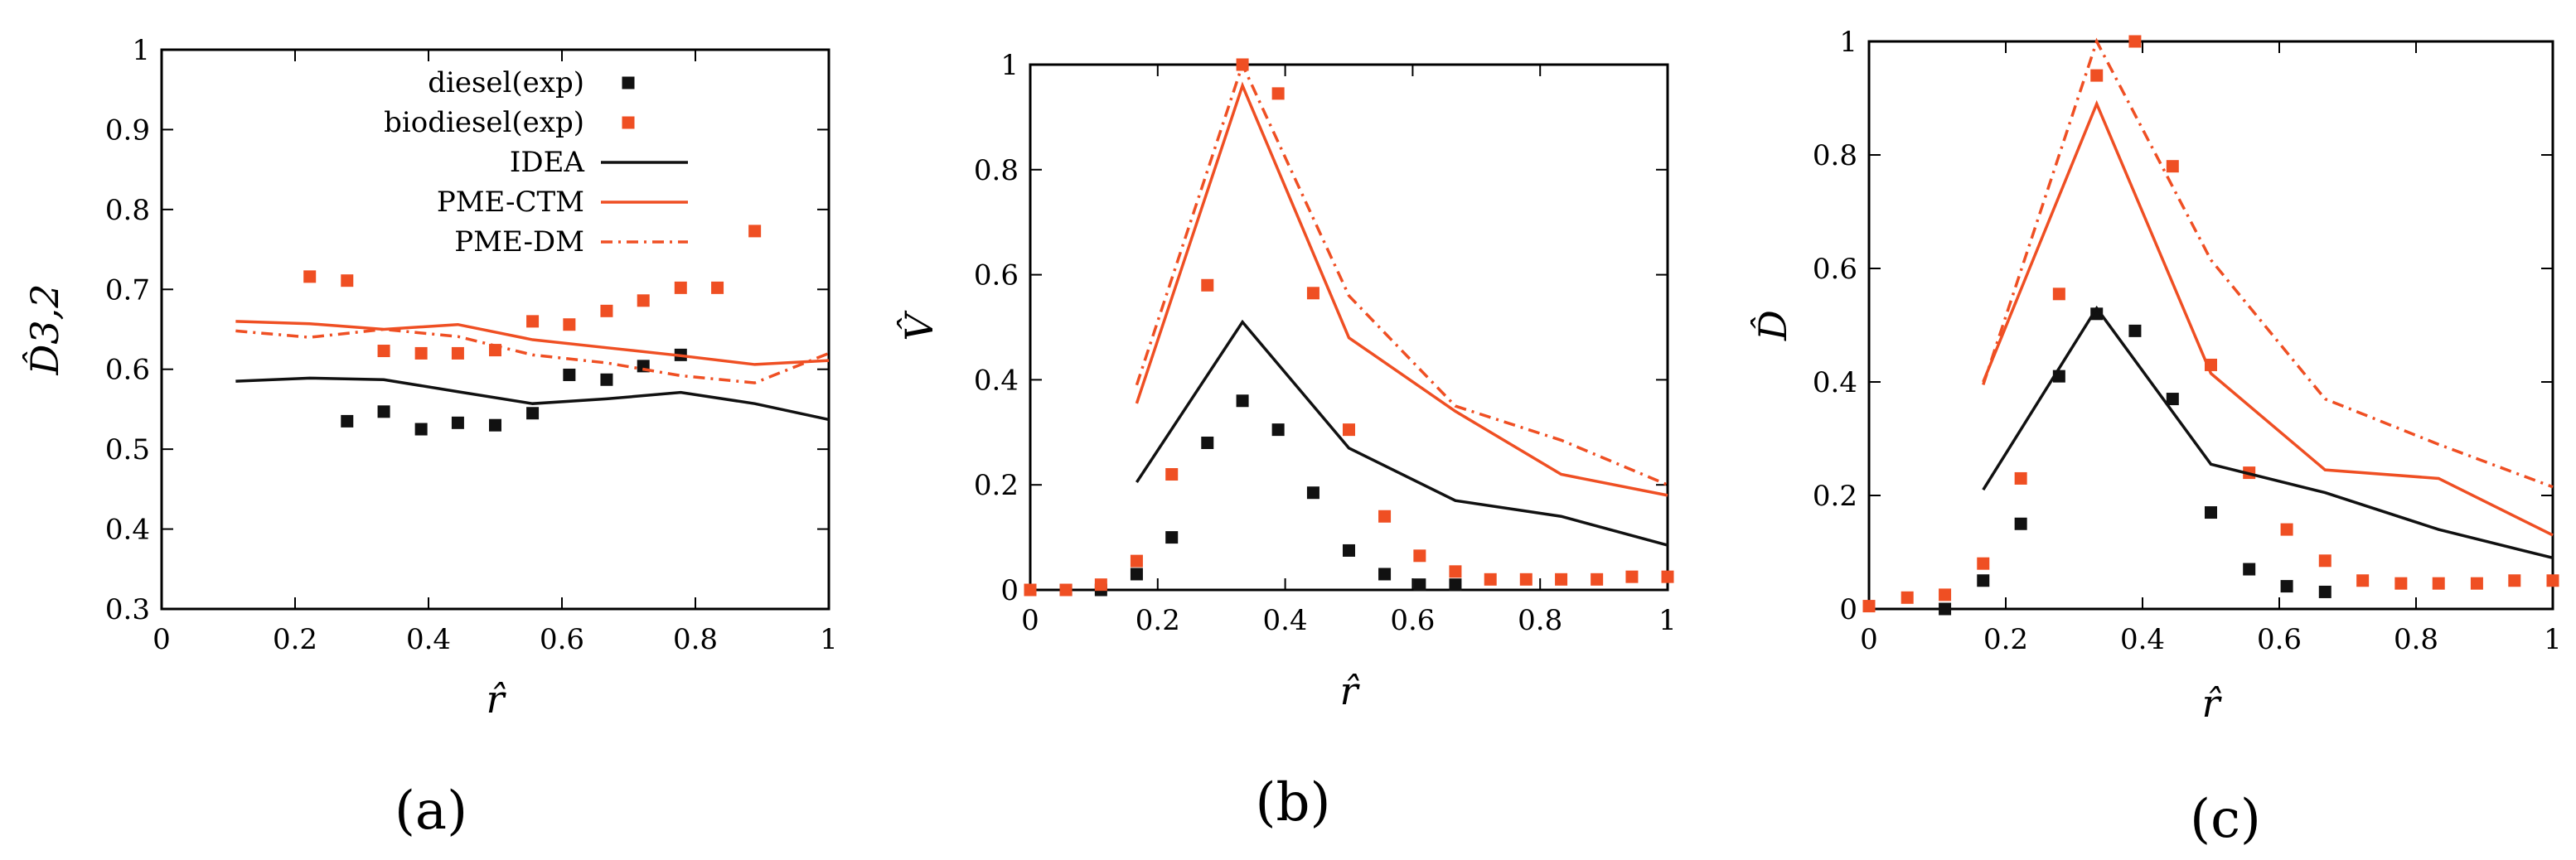 The image size is (2576, 860). What do you see at coordinates (506, 83) in the screenshot?
I see `legend-label-diesel-exp: diesel(exp)` at bounding box center [506, 83].